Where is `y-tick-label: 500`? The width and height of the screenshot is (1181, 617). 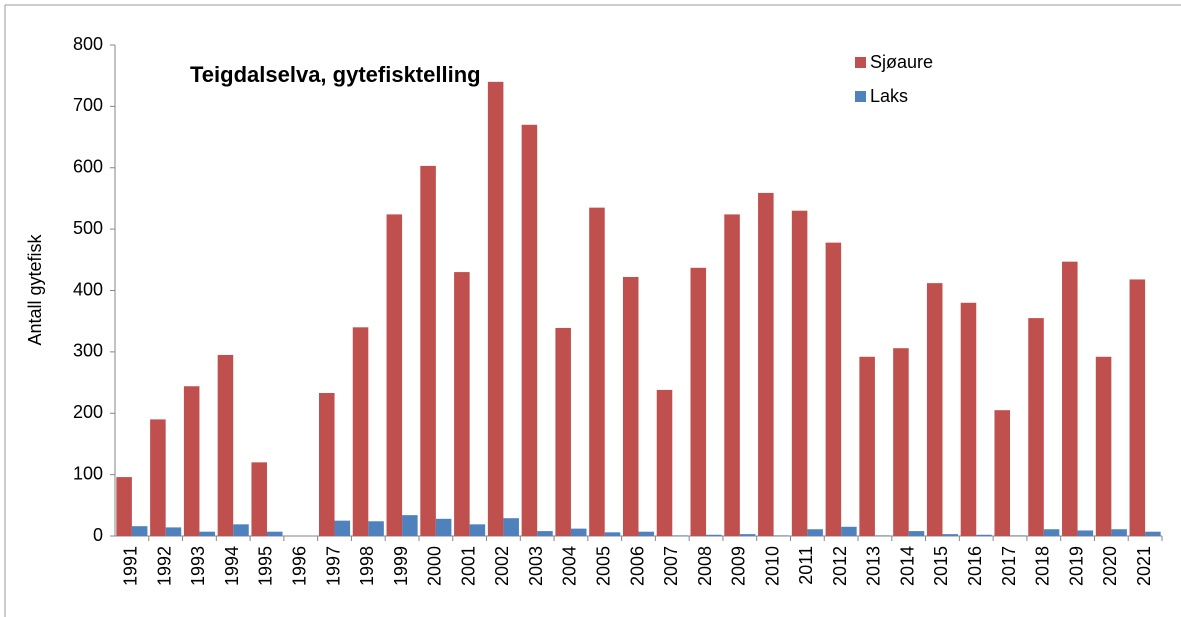 y-tick-label: 500 is located at coordinates (88, 228).